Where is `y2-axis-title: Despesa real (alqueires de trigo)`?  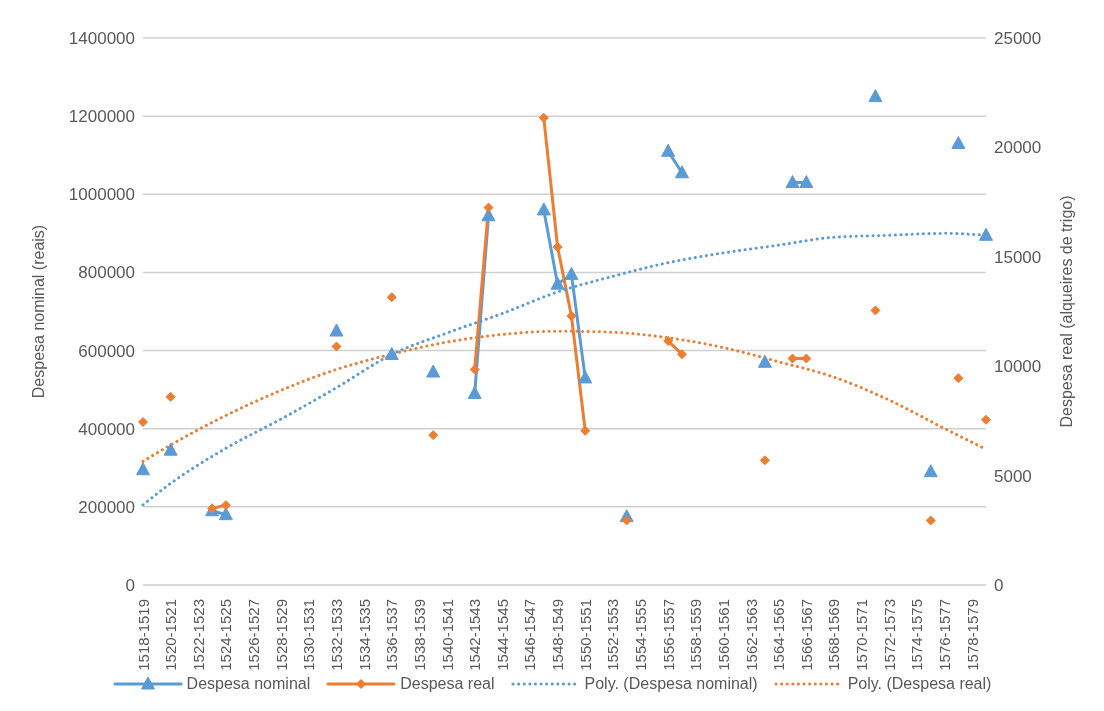 y2-axis-title: Despesa real (alqueires de trigo) is located at coordinates (1066, 311).